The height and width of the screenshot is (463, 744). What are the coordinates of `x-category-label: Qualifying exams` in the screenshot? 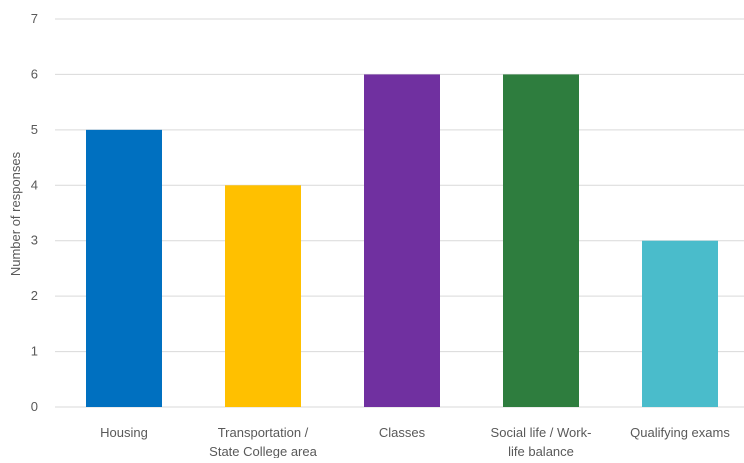 It's located at (680, 432).